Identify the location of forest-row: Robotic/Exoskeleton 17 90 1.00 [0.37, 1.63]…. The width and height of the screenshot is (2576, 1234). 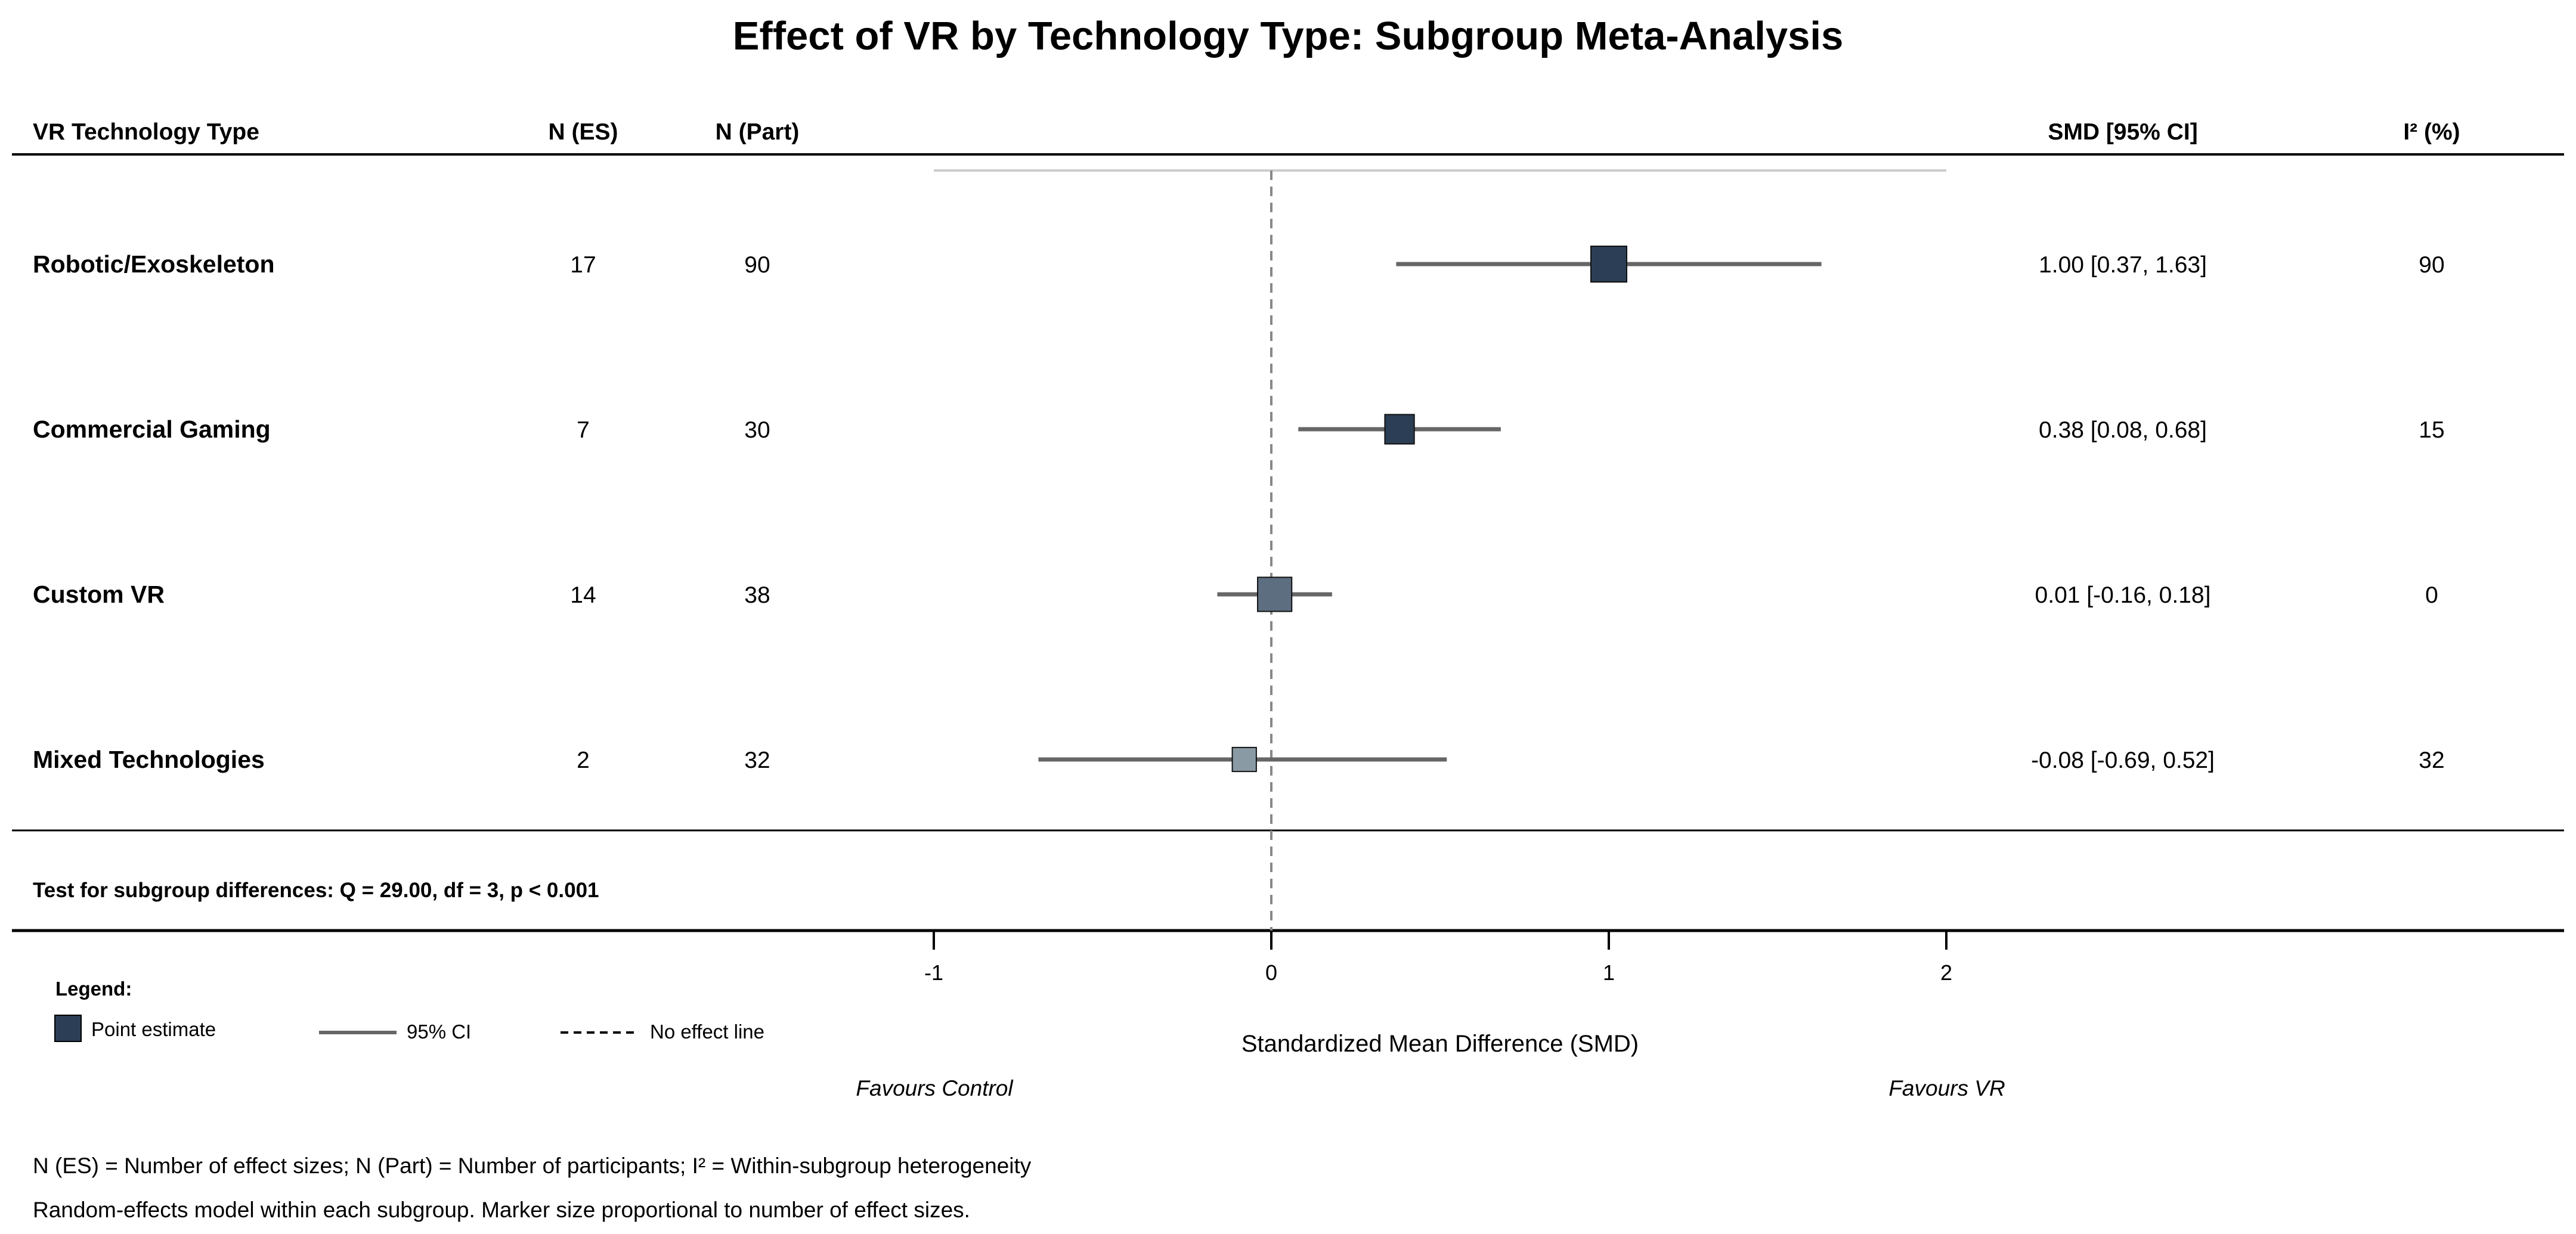
(1239, 264).